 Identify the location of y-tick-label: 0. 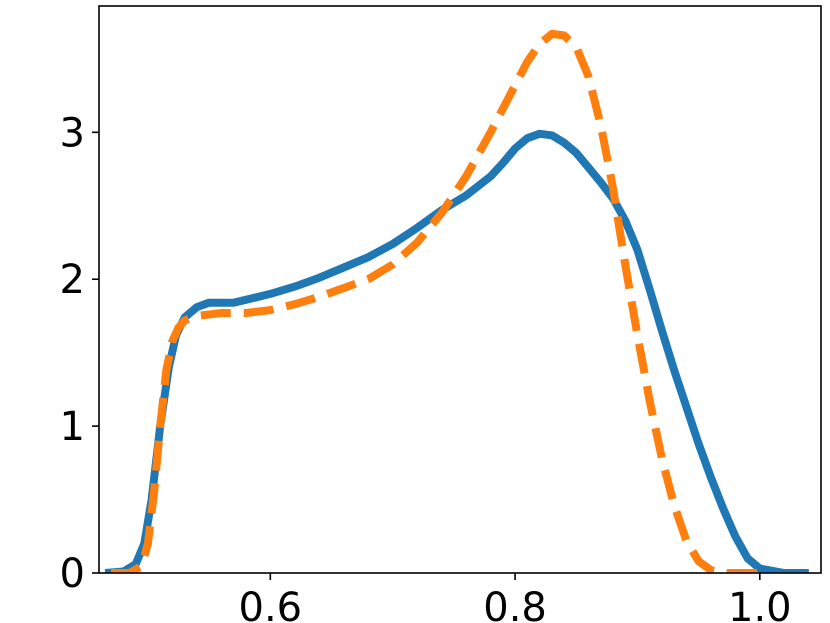
(72, 574).